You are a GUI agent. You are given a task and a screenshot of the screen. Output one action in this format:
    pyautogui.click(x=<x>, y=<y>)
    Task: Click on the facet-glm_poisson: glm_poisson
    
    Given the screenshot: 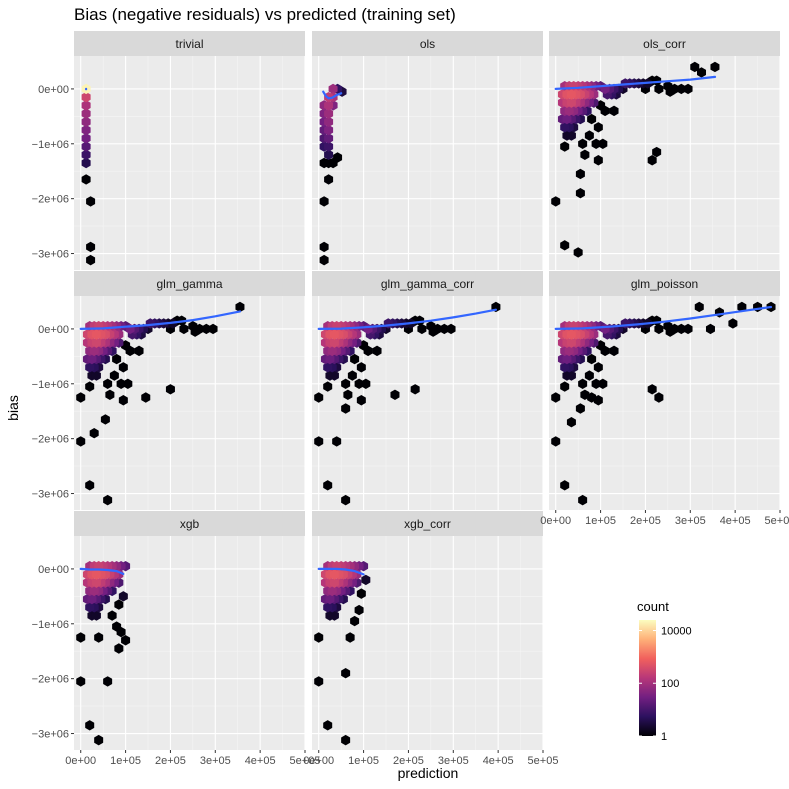 What is the action you would take?
    pyautogui.click(x=665, y=390)
    